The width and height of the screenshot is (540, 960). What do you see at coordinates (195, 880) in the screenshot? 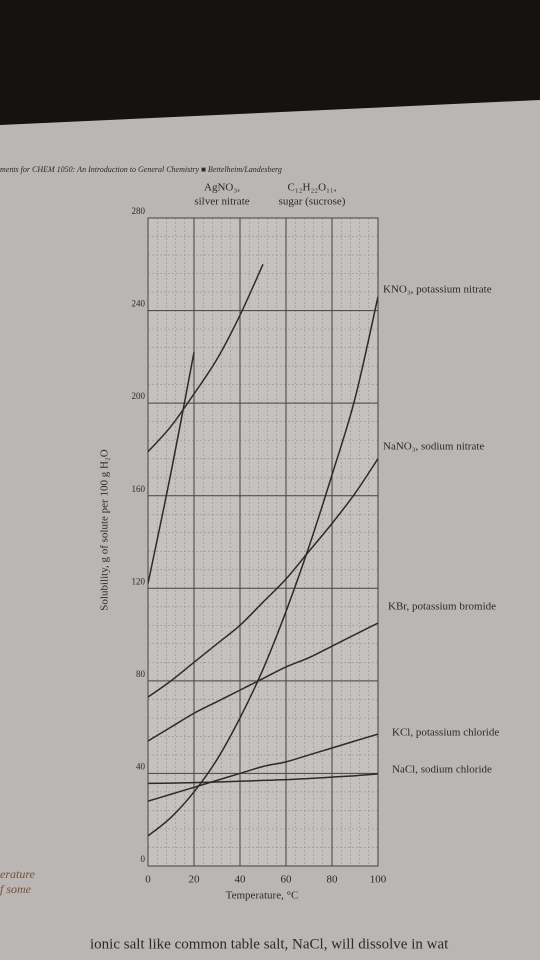
I see `x-tick-label: 20` at bounding box center [195, 880].